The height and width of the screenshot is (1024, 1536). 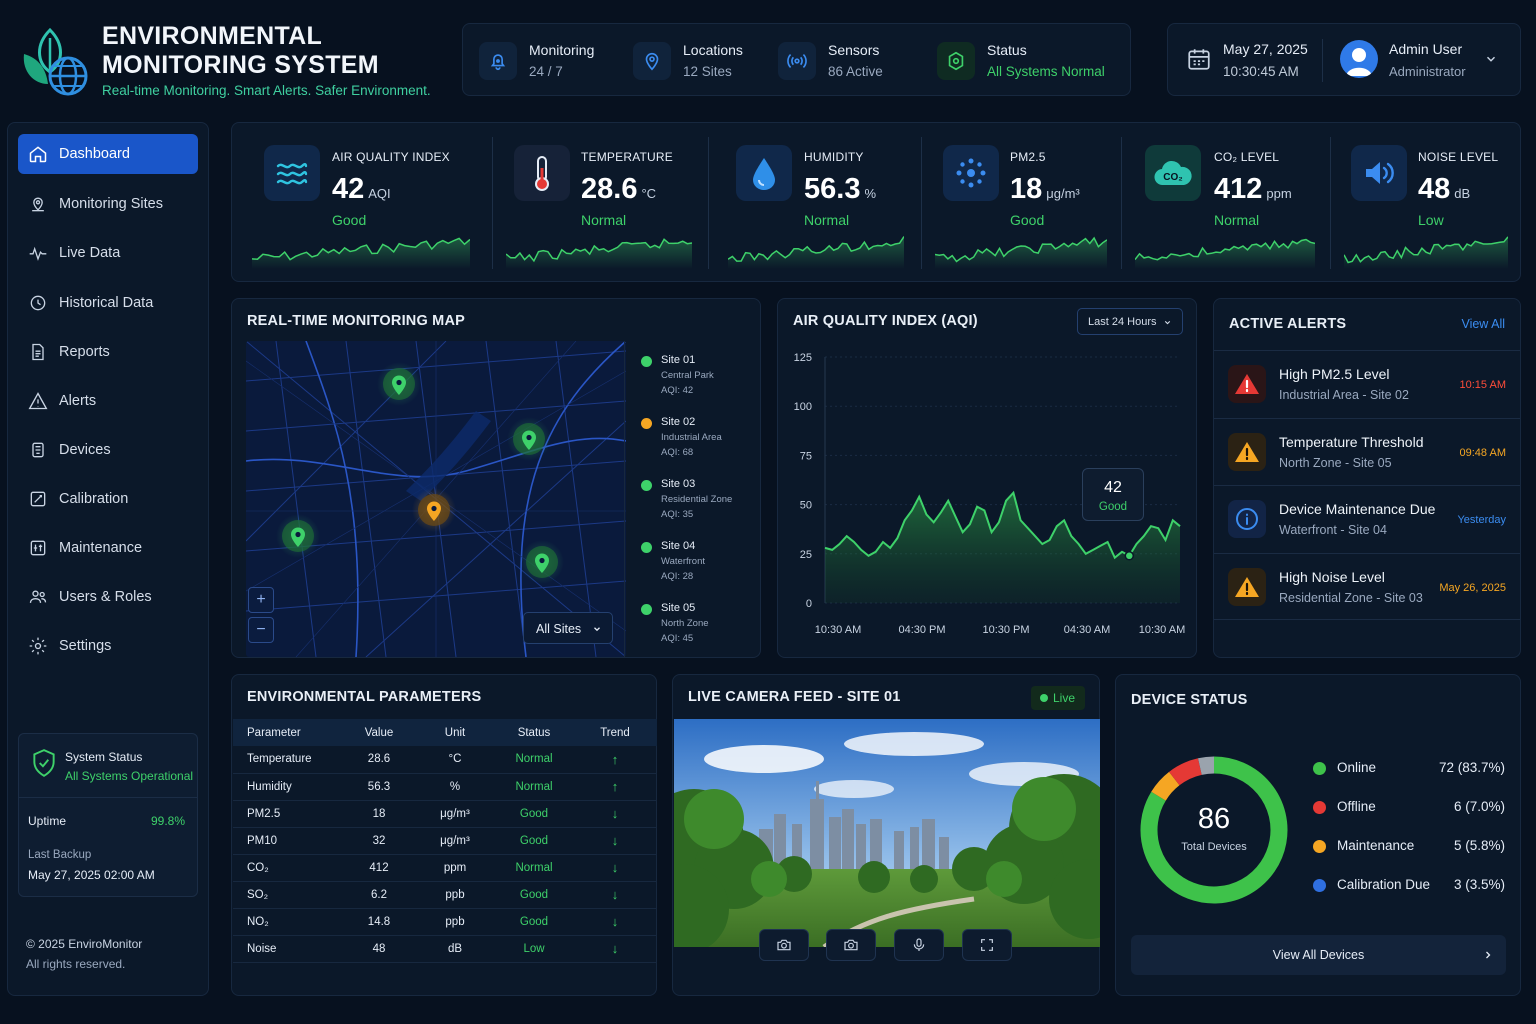 What do you see at coordinates (1206, 765) in the screenshot?
I see `donut-slice-calibration-due` at bounding box center [1206, 765].